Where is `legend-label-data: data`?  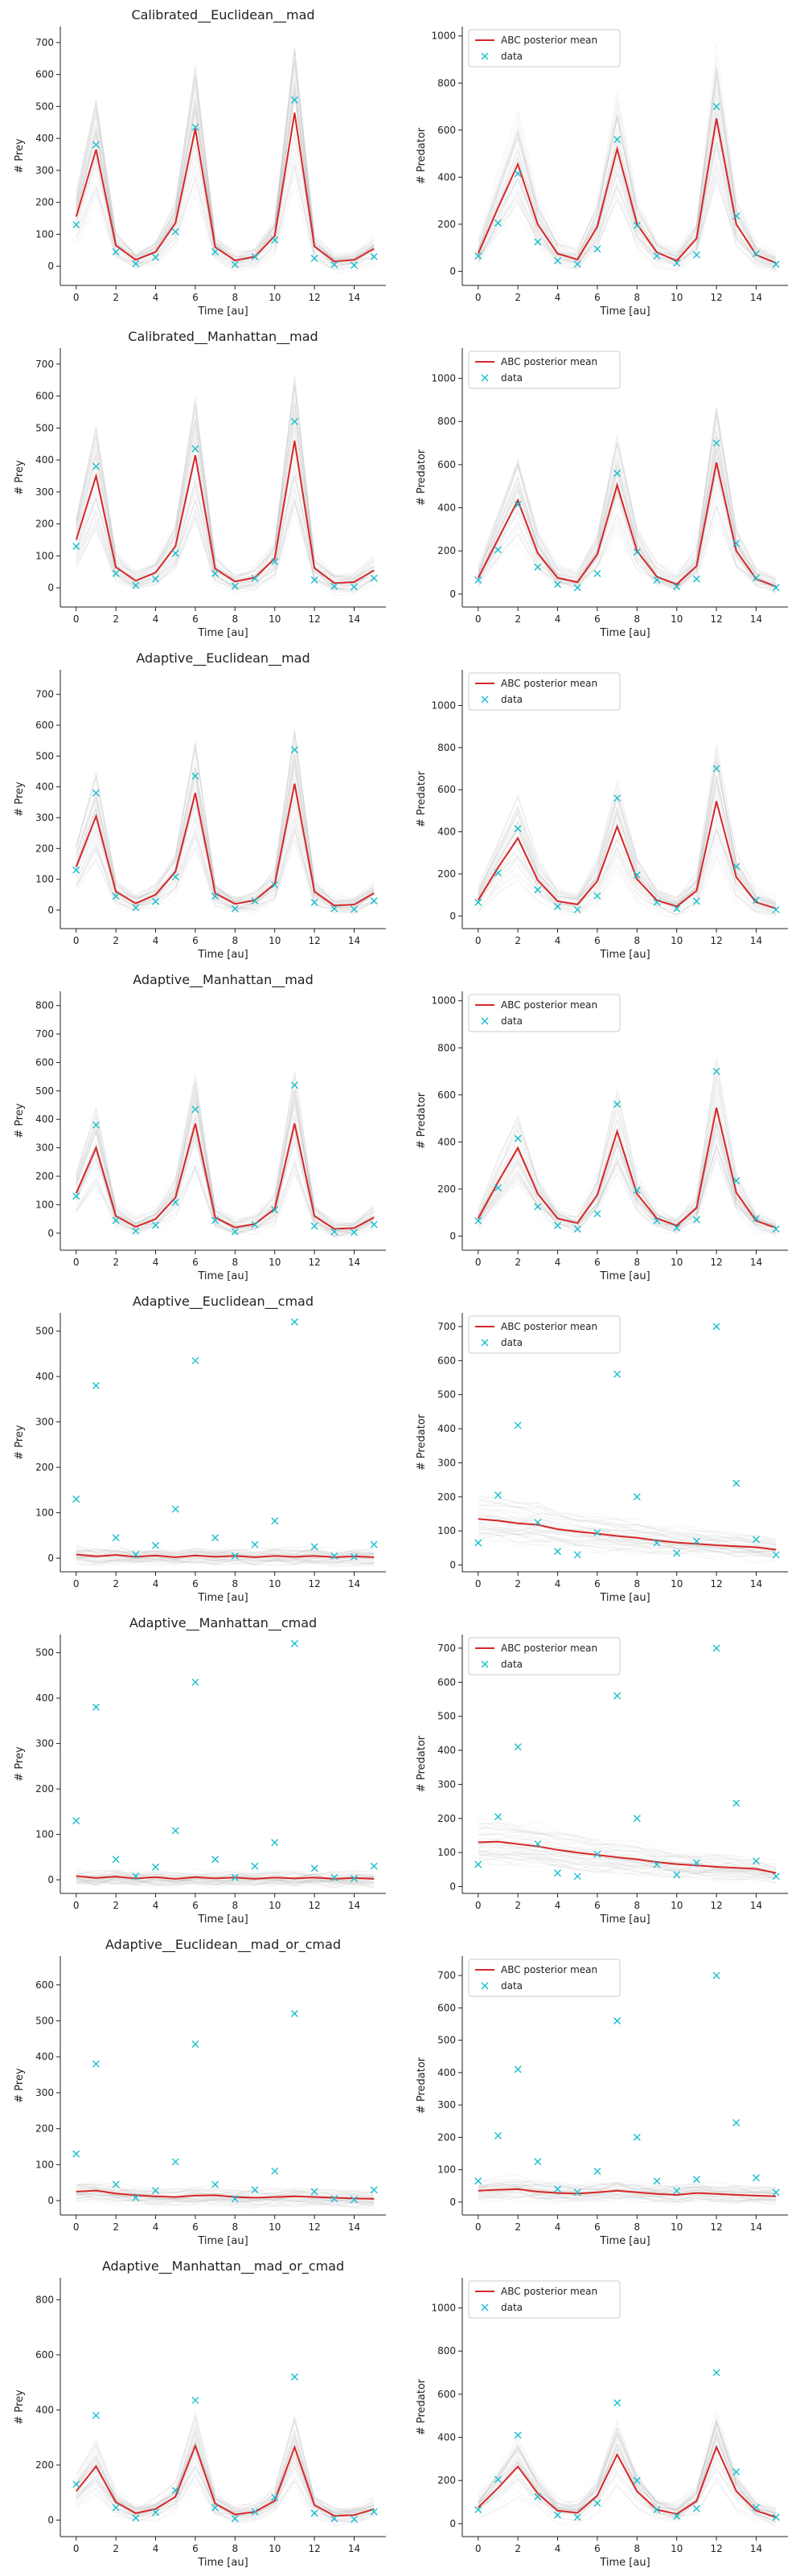 legend-label-data: data is located at coordinates (512, 700).